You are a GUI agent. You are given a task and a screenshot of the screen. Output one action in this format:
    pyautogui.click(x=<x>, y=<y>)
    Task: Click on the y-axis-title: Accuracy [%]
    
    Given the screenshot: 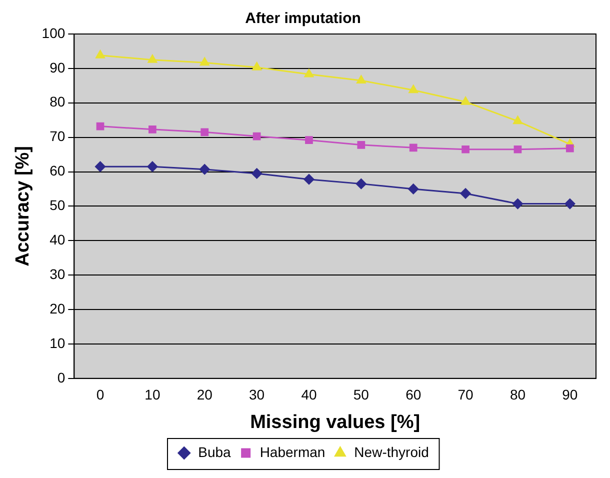 What is the action you would take?
    pyautogui.click(x=23, y=206)
    